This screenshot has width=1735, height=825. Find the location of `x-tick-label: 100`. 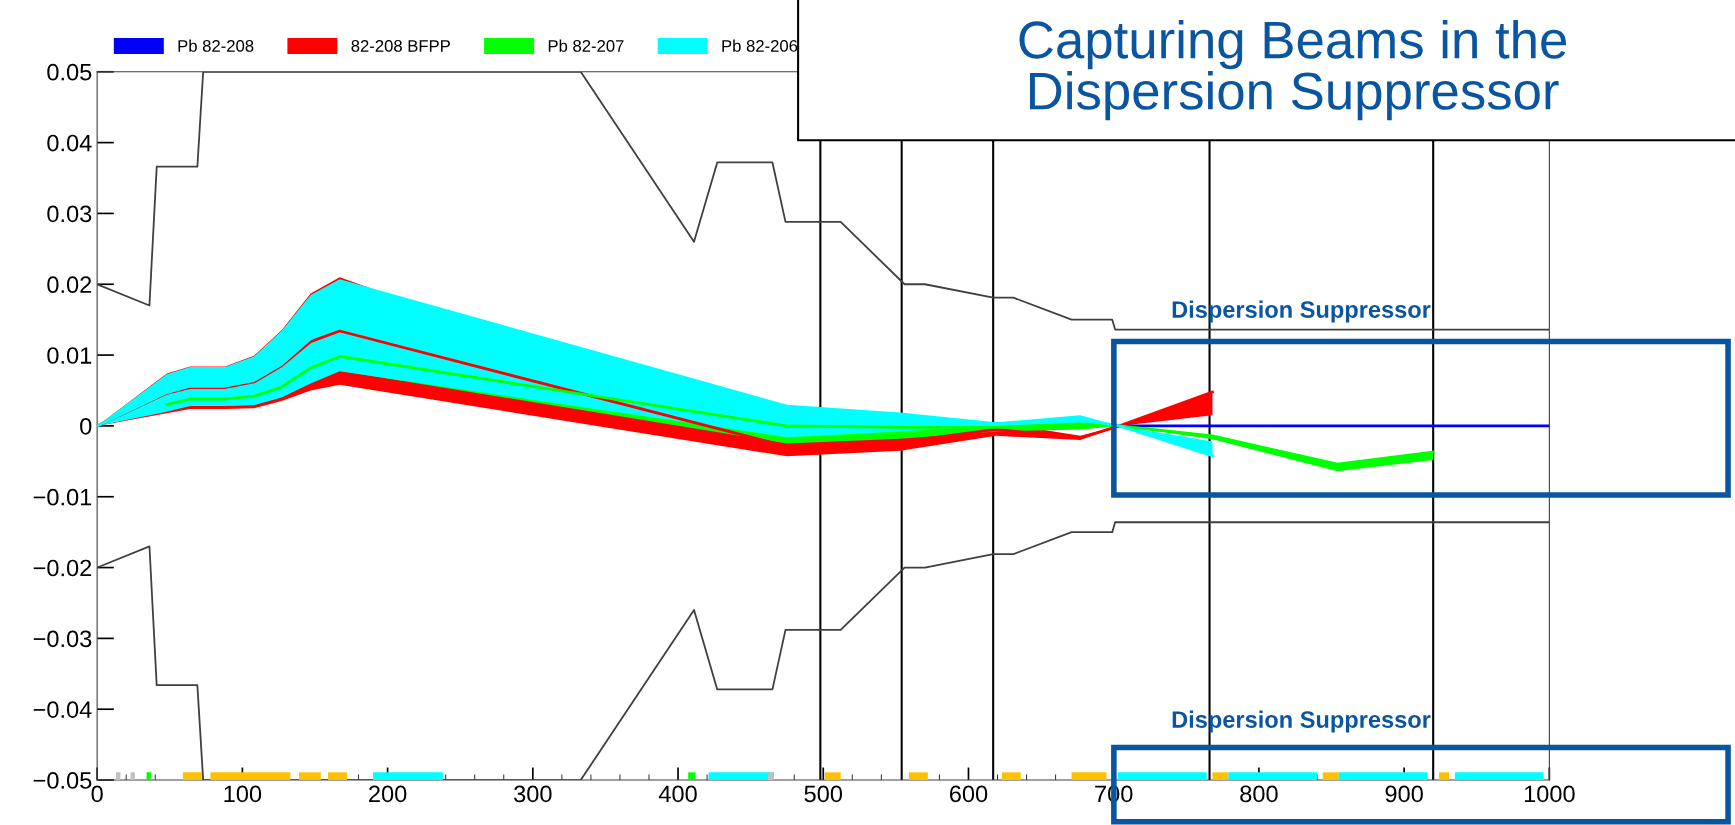

x-tick-label: 100 is located at coordinates (243, 794).